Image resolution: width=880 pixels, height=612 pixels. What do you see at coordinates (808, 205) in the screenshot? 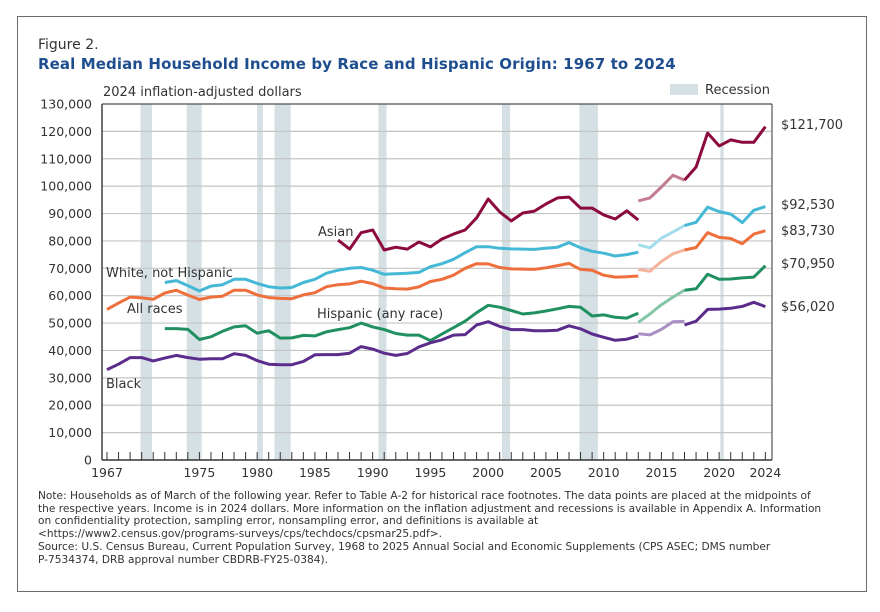
I see `end-label-white-not-hispanic: $92,530` at bounding box center [808, 205].